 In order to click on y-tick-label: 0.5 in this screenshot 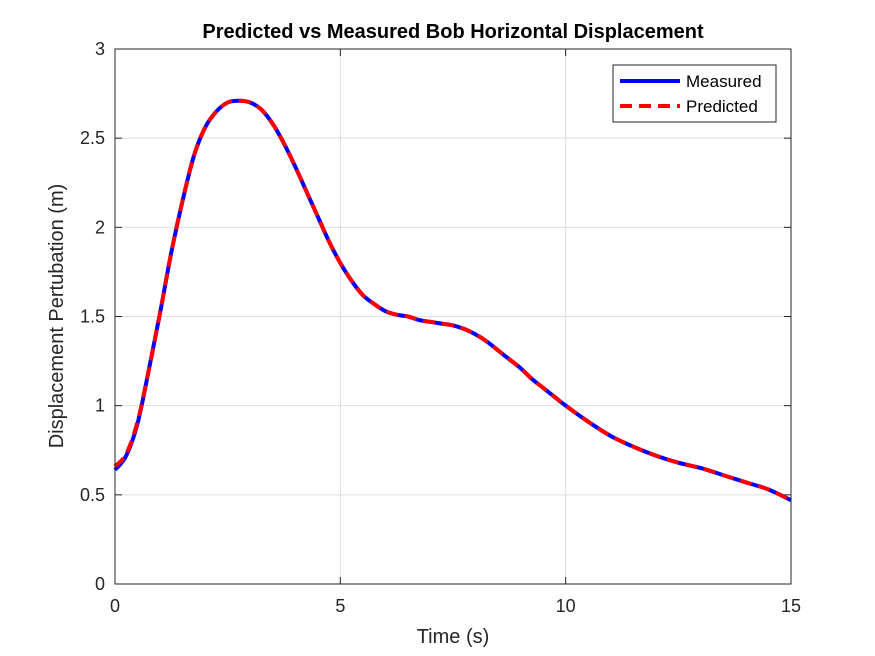, I will do `click(92, 495)`.